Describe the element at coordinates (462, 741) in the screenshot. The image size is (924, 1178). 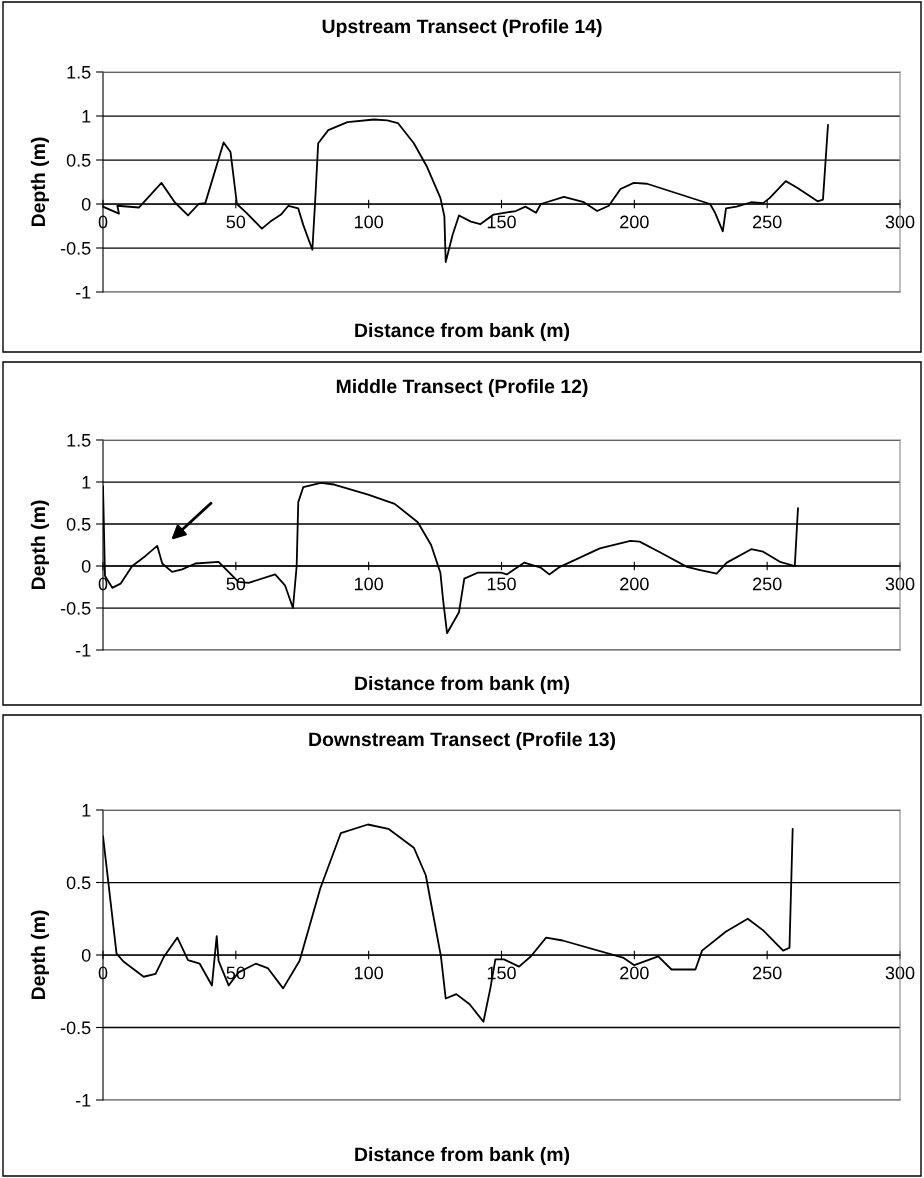
I see `chart-title: Downstream Transect (Profile 13)` at that location.